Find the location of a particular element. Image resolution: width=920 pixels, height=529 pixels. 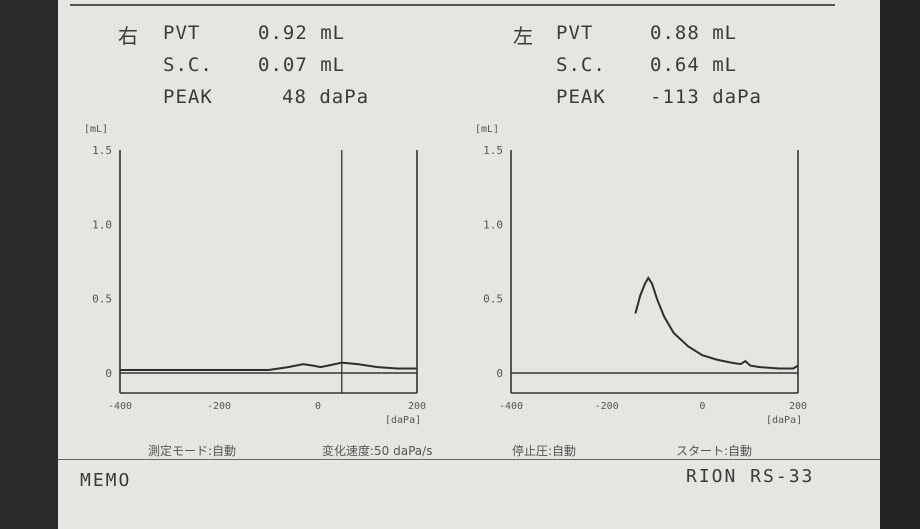

left-sc-value: 0.64 mL is located at coordinates (694, 65).